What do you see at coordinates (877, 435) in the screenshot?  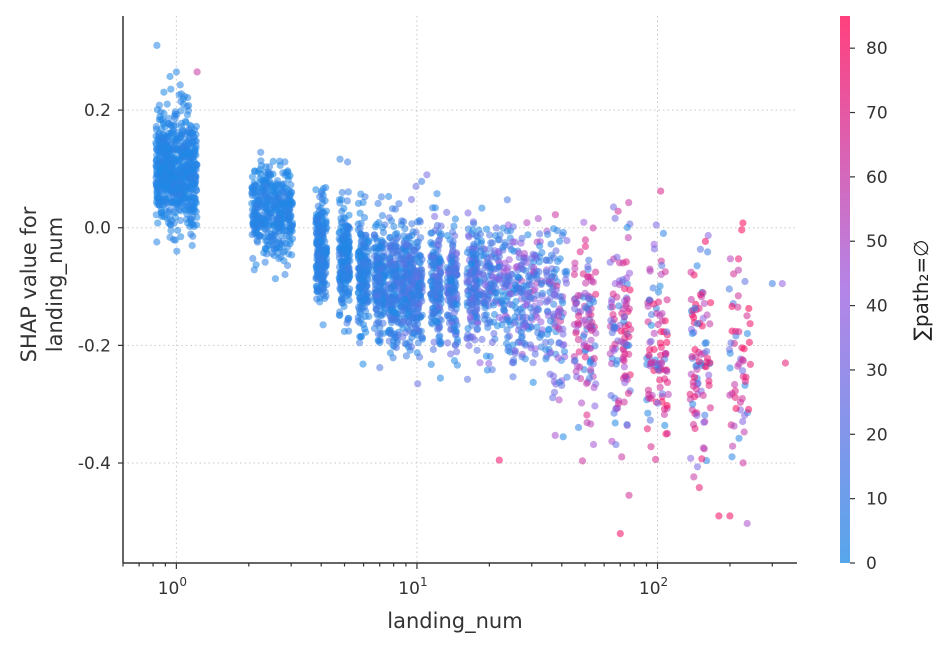 I see `colorbar-tick-label: 20` at bounding box center [877, 435].